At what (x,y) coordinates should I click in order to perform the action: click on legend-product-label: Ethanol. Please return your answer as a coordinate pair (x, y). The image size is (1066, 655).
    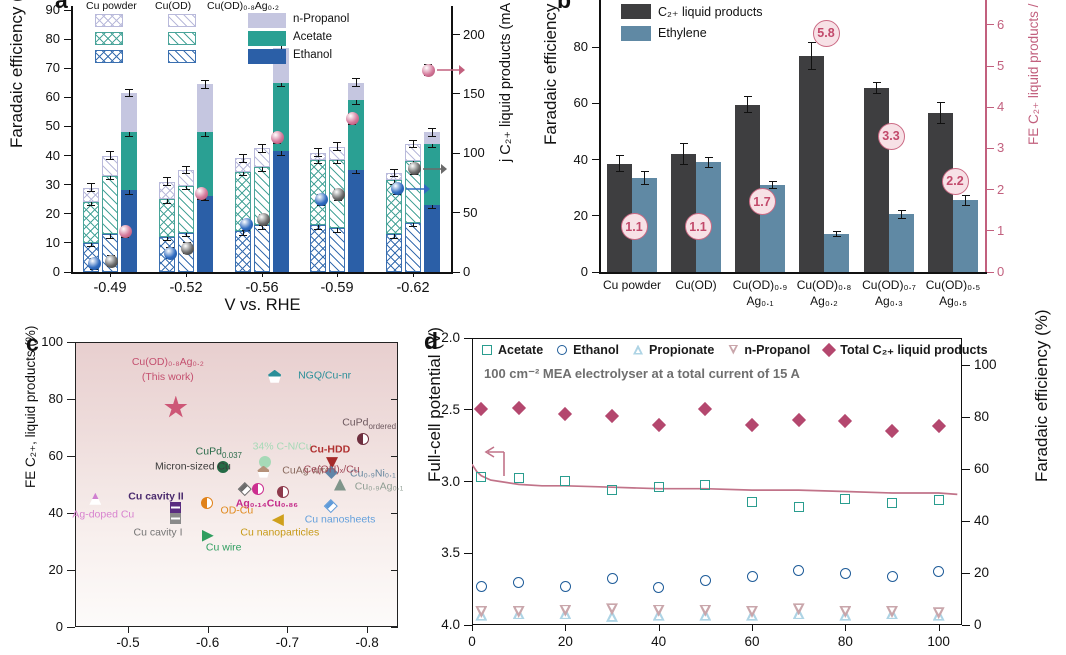
    Looking at the image, I should click on (313, 55).